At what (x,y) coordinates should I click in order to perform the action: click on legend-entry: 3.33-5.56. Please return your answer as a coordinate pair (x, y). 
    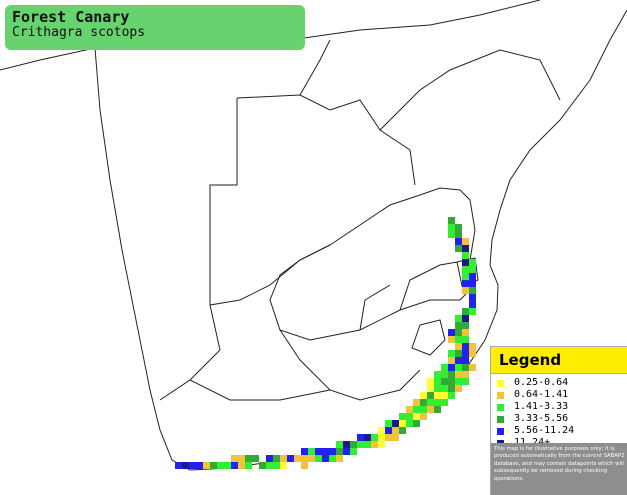
    Looking at the image, I should click on (559, 419).